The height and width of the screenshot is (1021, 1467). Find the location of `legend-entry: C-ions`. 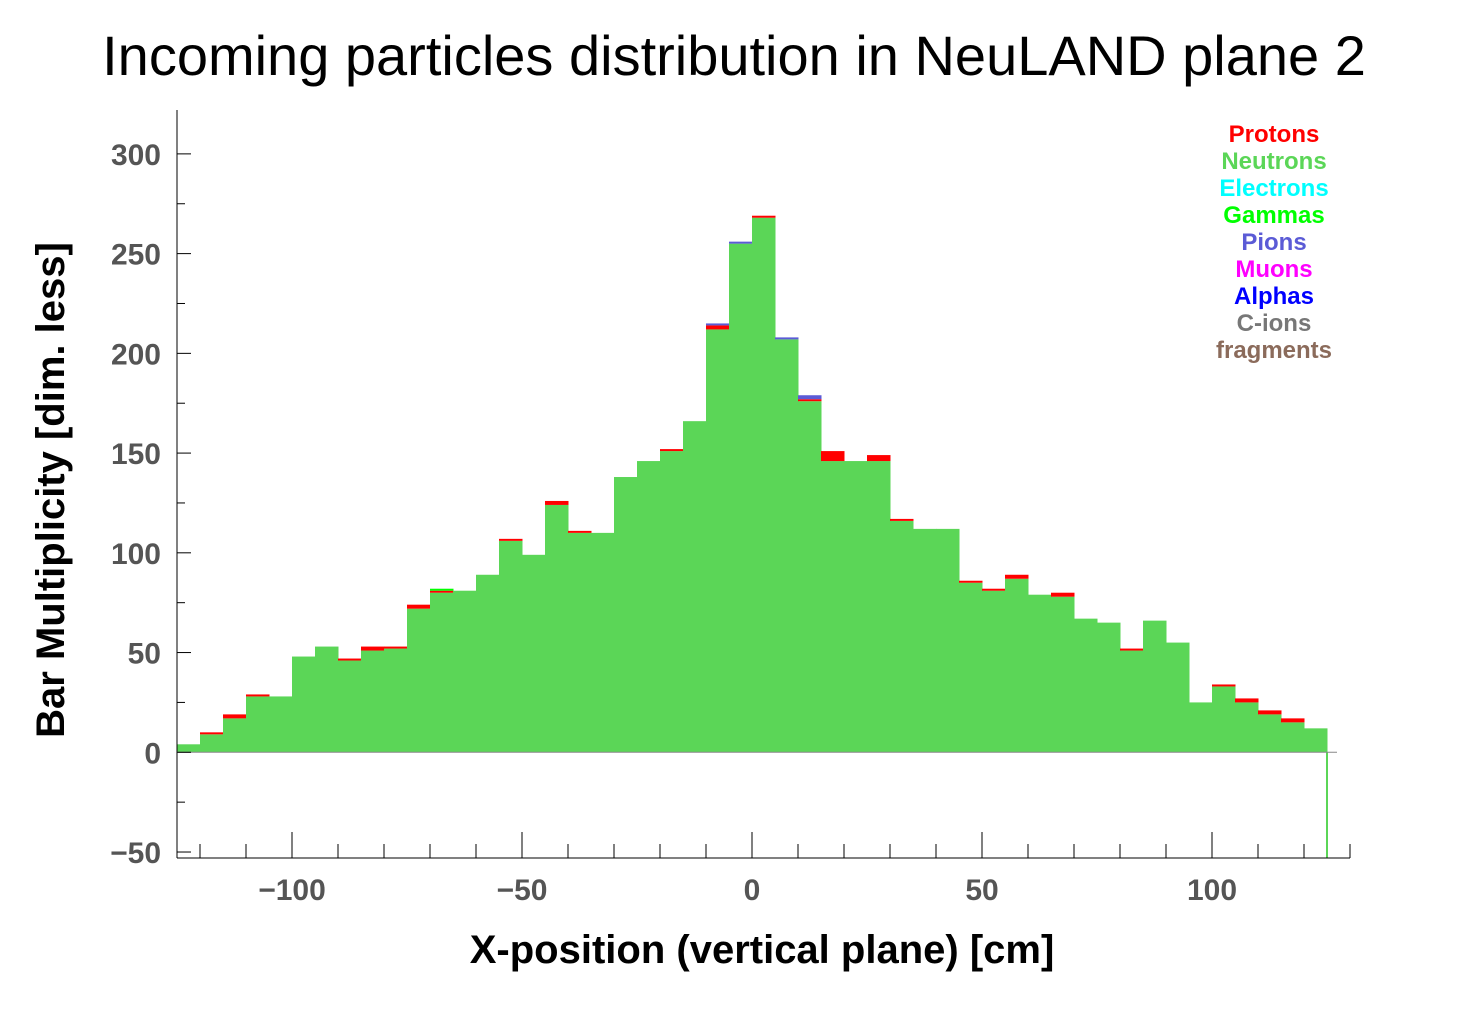

legend-entry: C-ions is located at coordinates (1274, 323).